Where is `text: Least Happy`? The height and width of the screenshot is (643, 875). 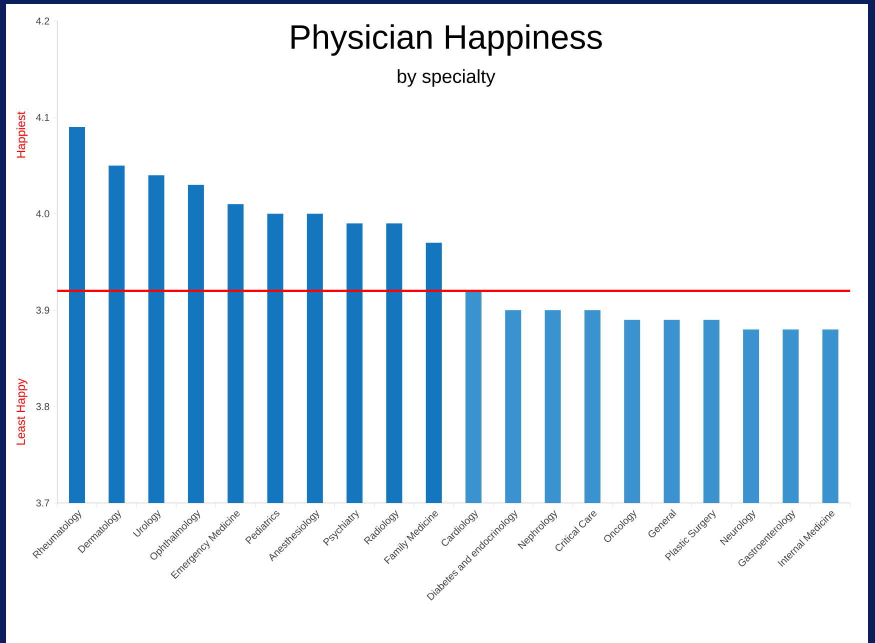
text: Least Happy is located at coordinates (22, 411).